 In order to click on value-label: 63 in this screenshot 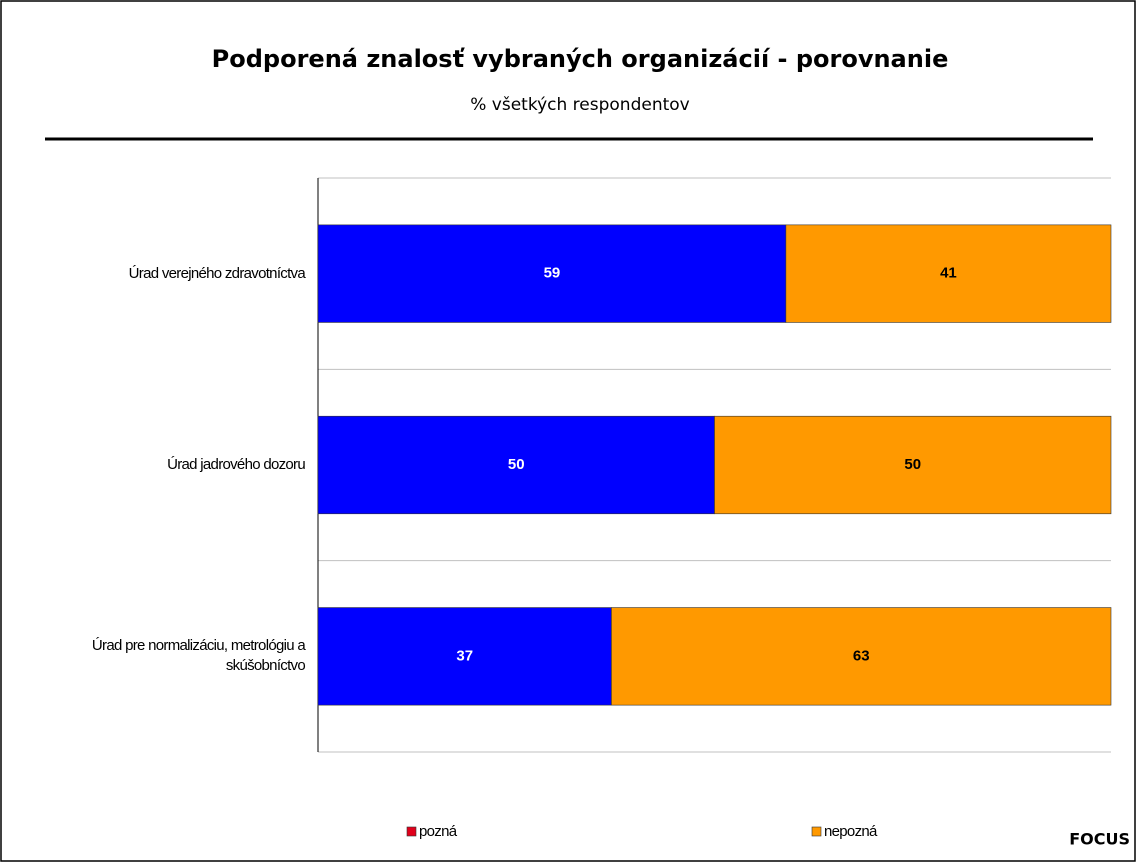, I will do `click(861, 655)`.